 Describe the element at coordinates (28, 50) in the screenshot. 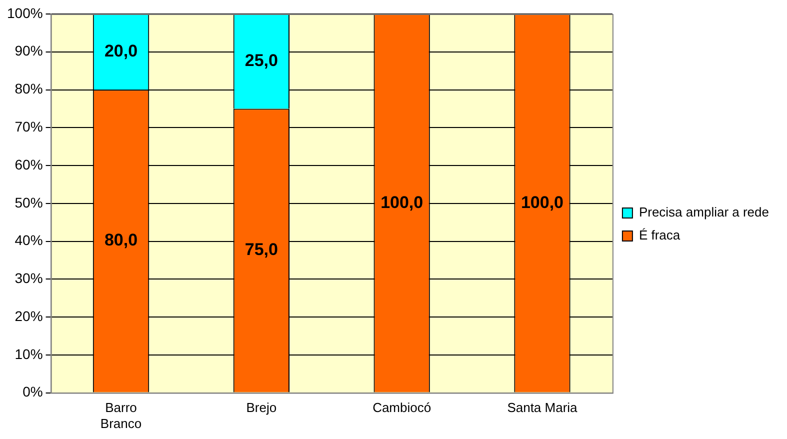

I see `y-tick-label: 90%` at that location.